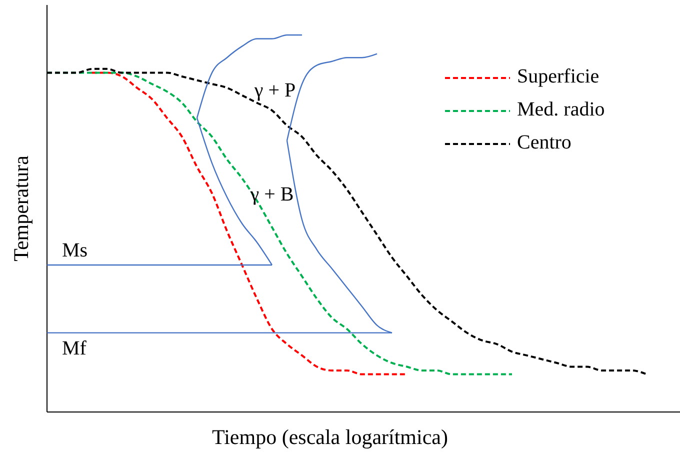  I want to click on y-axis-title: Temperatura, so click(21, 208).